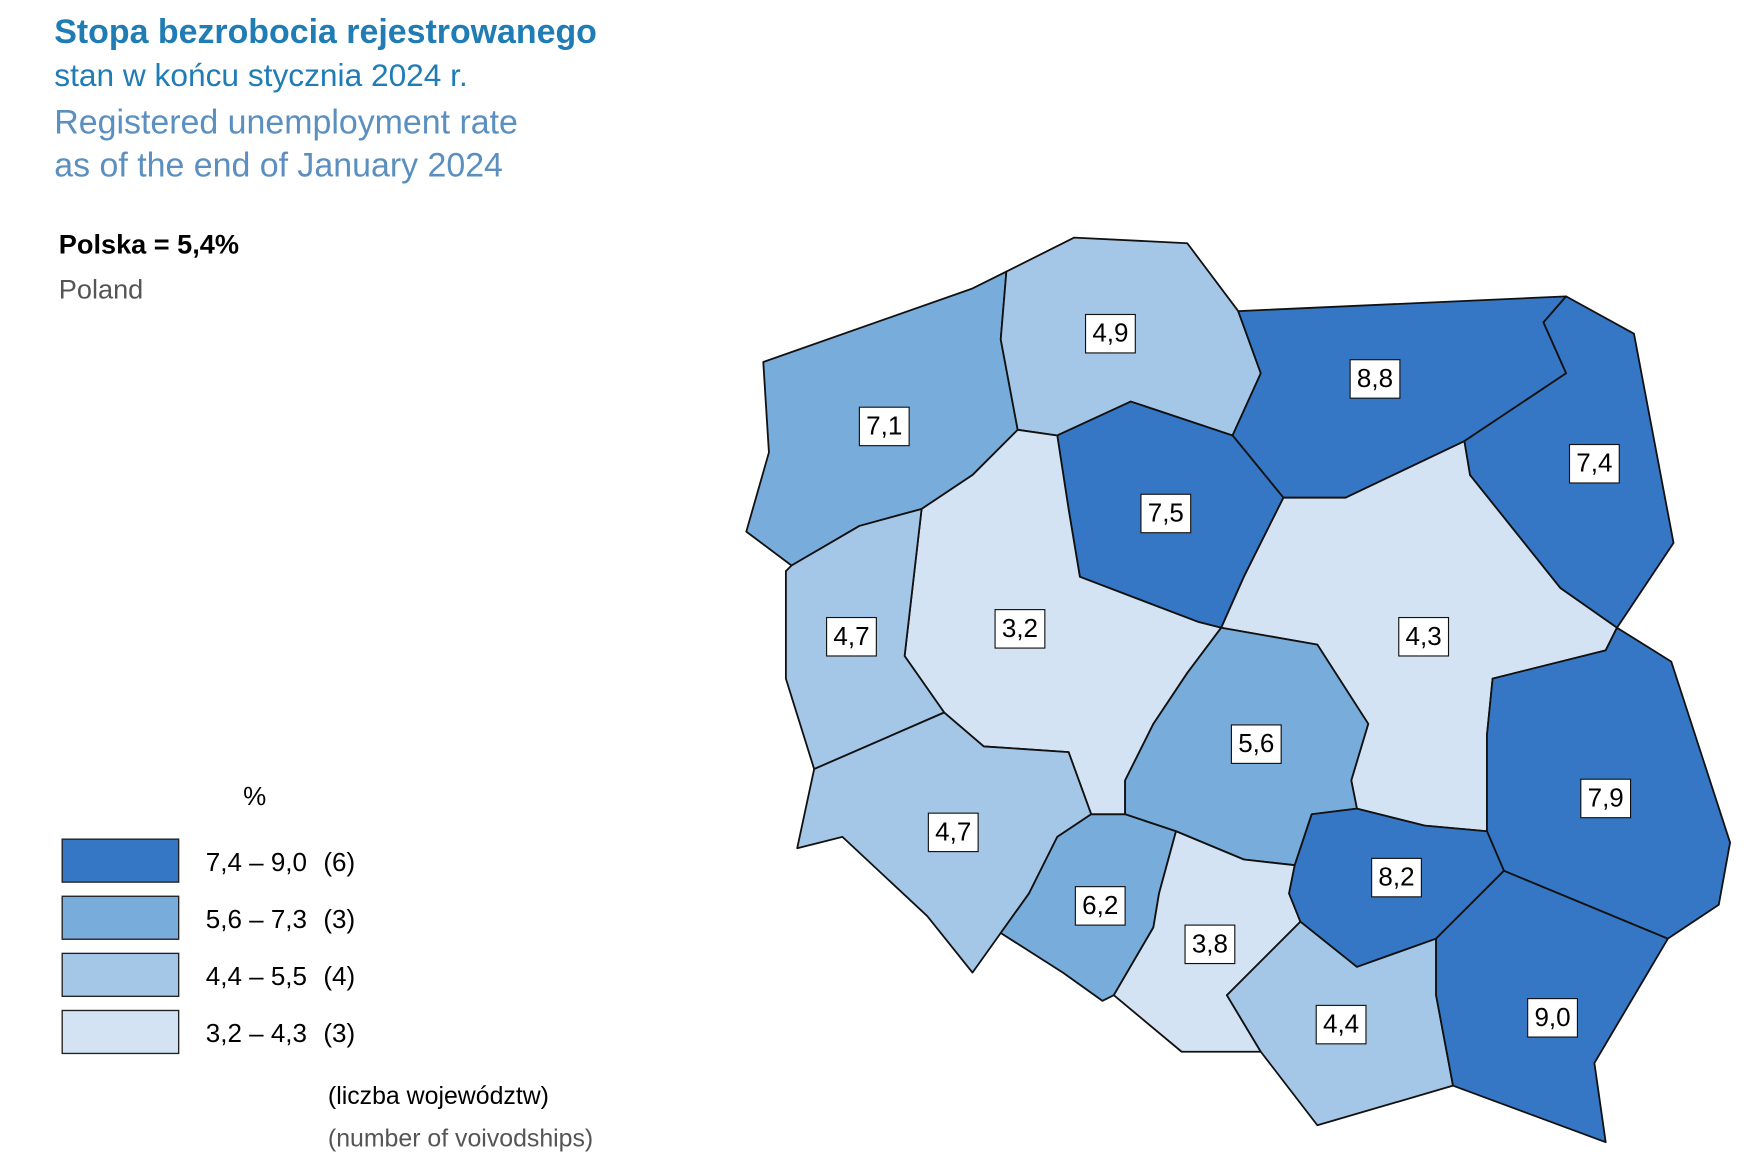 This screenshot has width=1764, height=1174. Describe the element at coordinates (460, 1139) in the screenshot. I see `legend-note-en: (number of voivodships)` at that location.